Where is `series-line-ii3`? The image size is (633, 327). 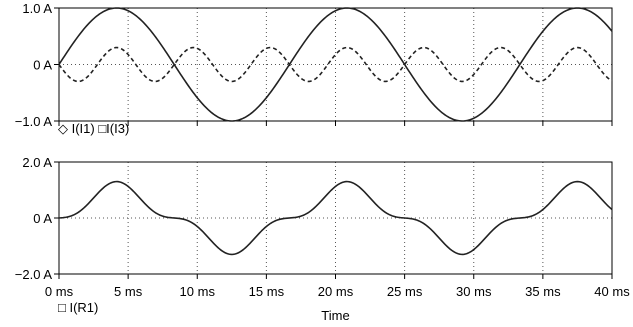 series-line-ii3 is located at coordinates (335, 64).